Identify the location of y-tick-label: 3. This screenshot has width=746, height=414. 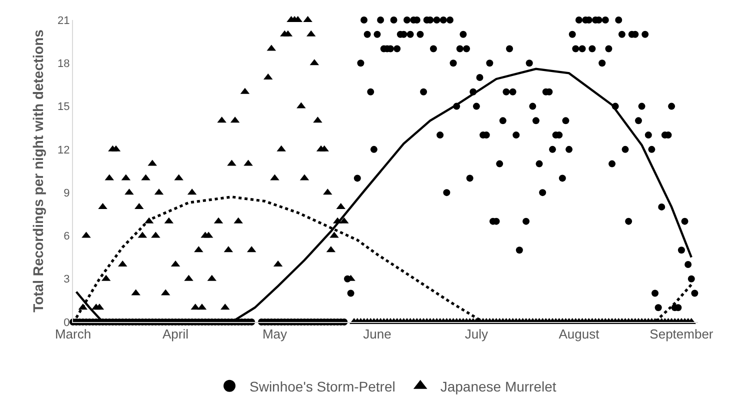
(67, 280).